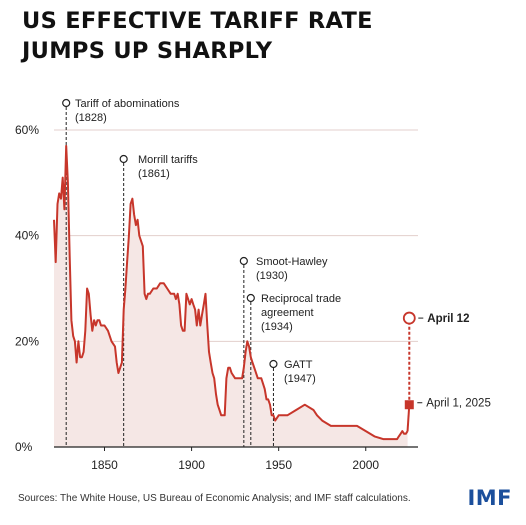 The width and height of the screenshot is (526, 525). Describe the element at coordinates (278, 465) in the screenshot. I see `x-tick-label-1950: 1950` at that location.